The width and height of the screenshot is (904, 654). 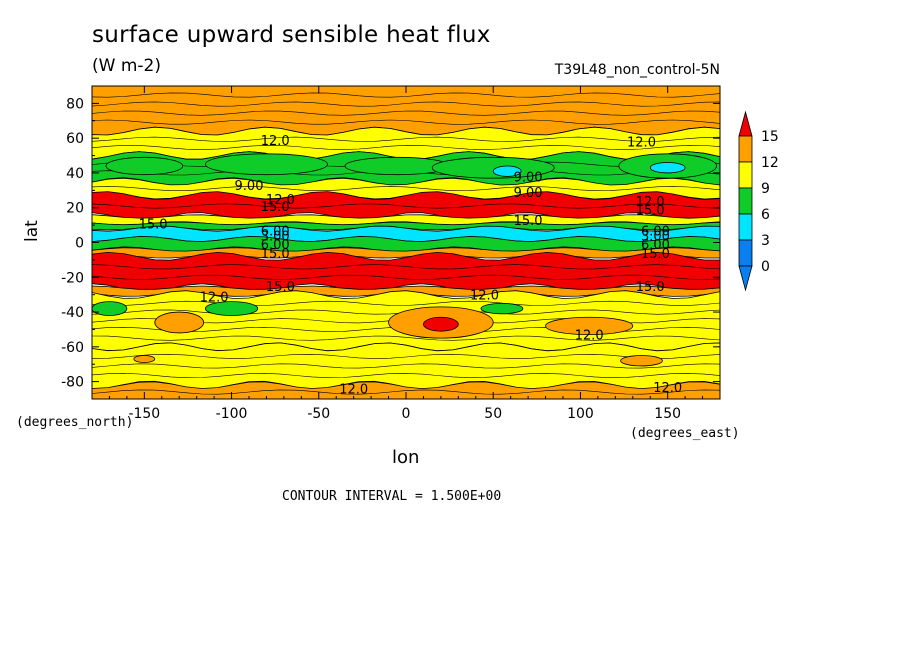 I want to click on chart-title: surface upward sensible heat flux, so click(x=291, y=35).